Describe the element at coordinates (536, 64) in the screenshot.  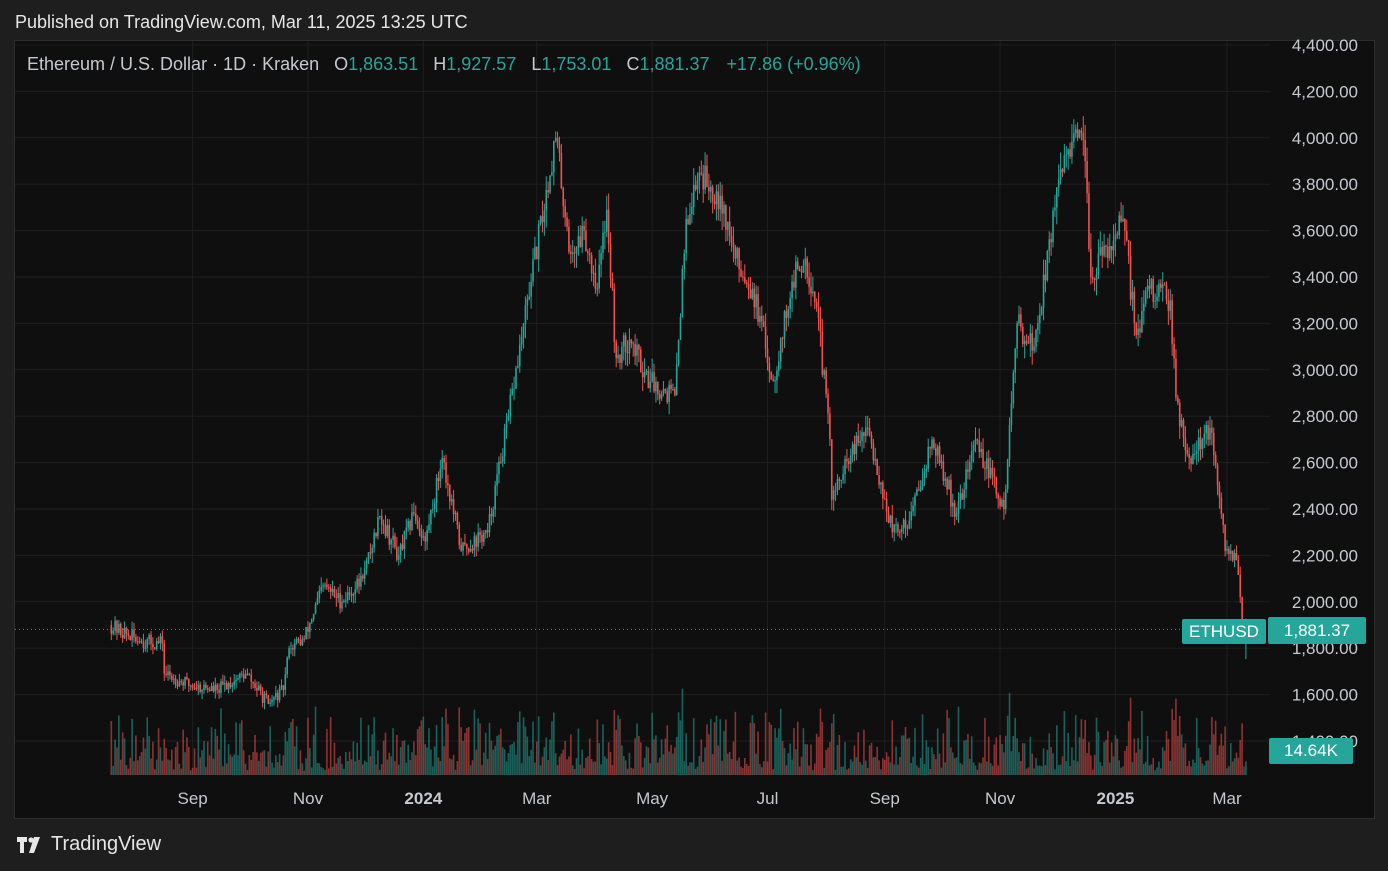
I see `legend-low-label: L` at that location.